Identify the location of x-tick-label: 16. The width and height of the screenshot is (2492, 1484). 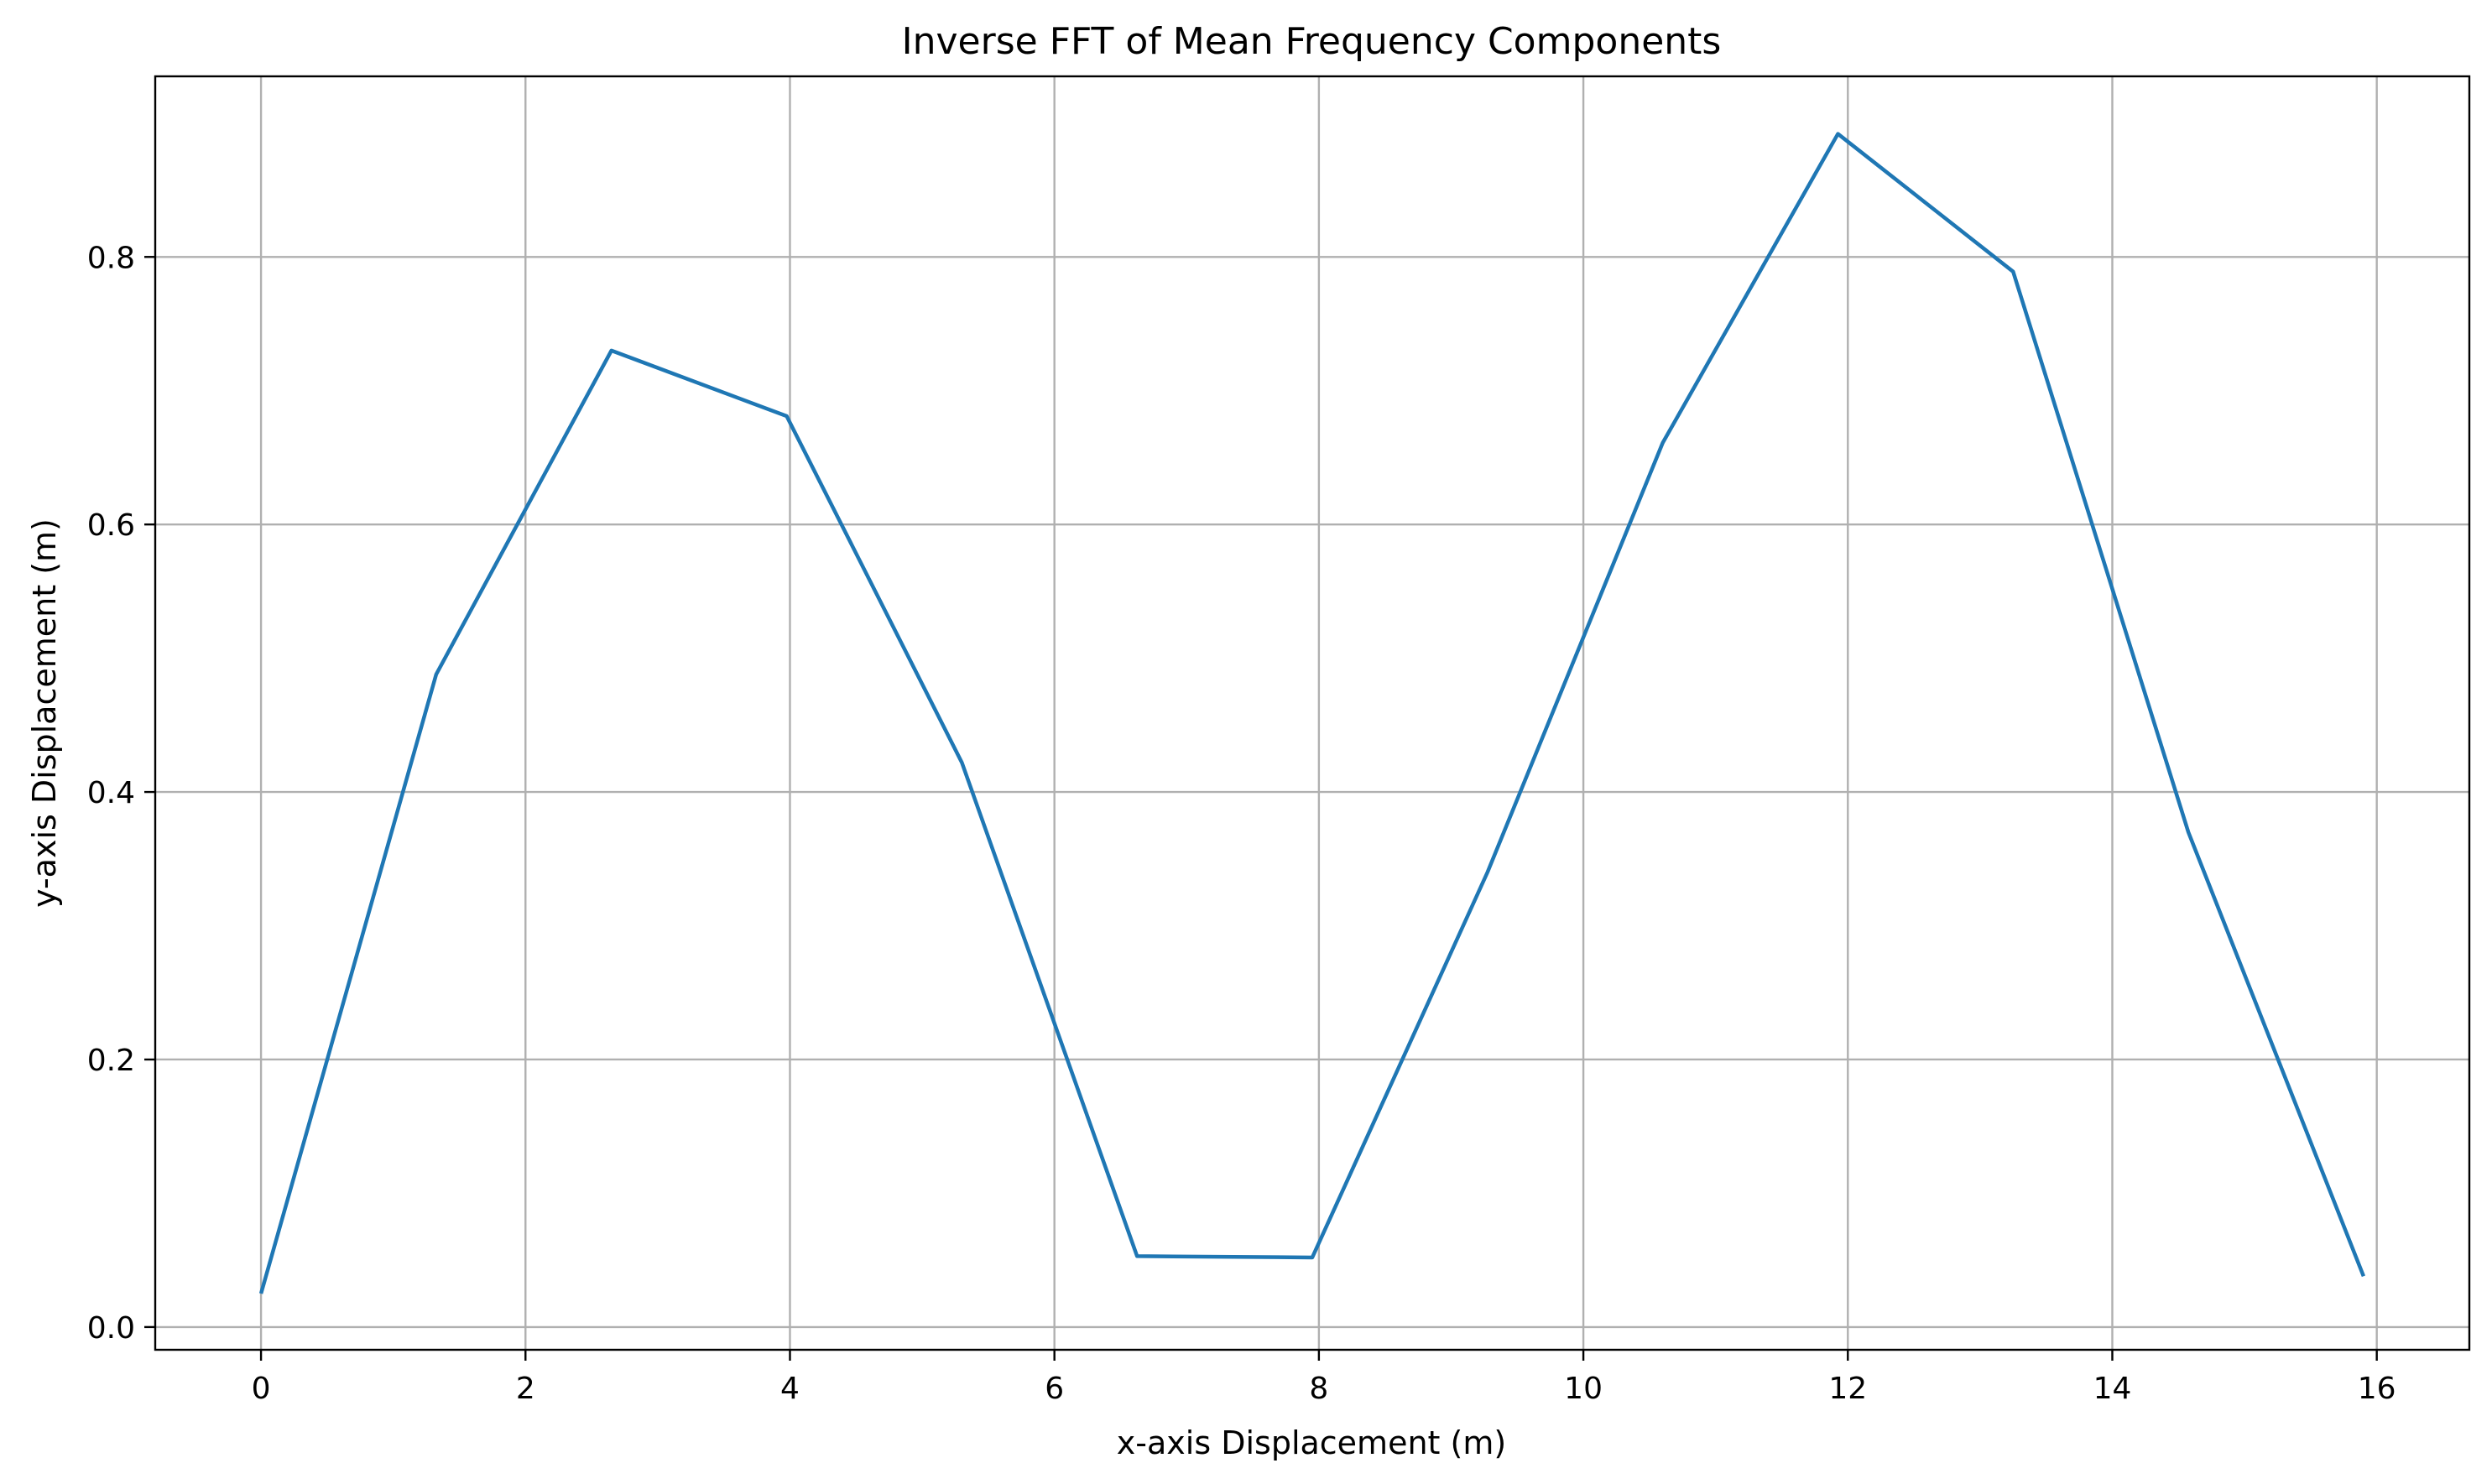
(2377, 1389).